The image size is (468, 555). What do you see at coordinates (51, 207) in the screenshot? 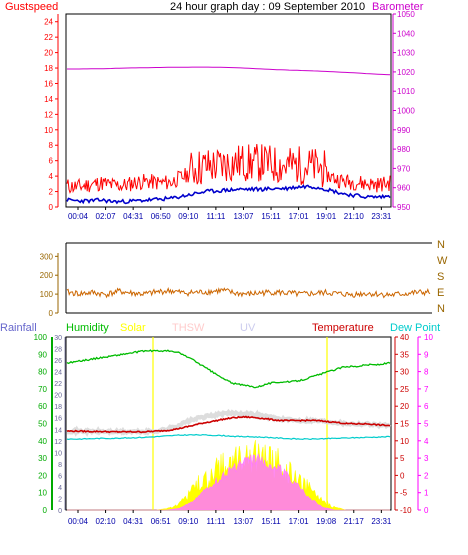
I see `gust-tick-label: 0` at bounding box center [51, 207].